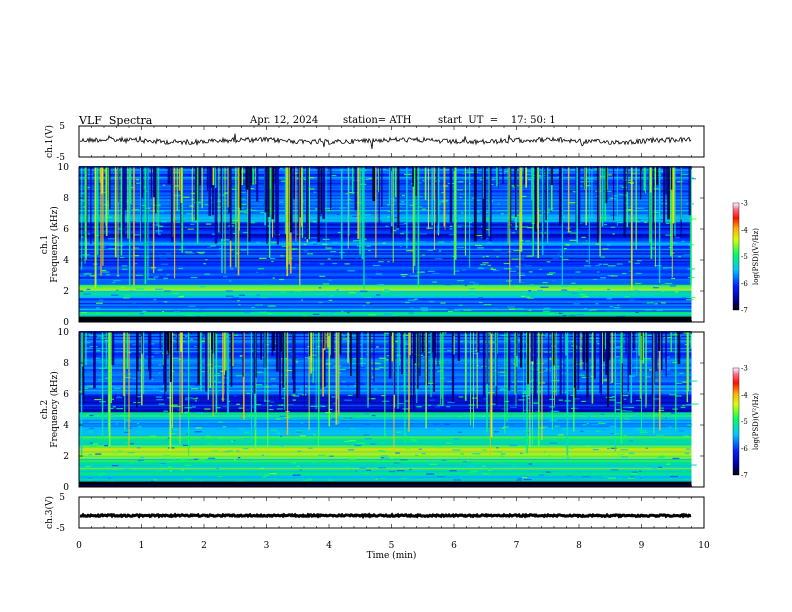 This screenshot has width=792, height=612. Describe the element at coordinates (377, 120) in the screenshot. I see `station-label: station= ATH` at that location.